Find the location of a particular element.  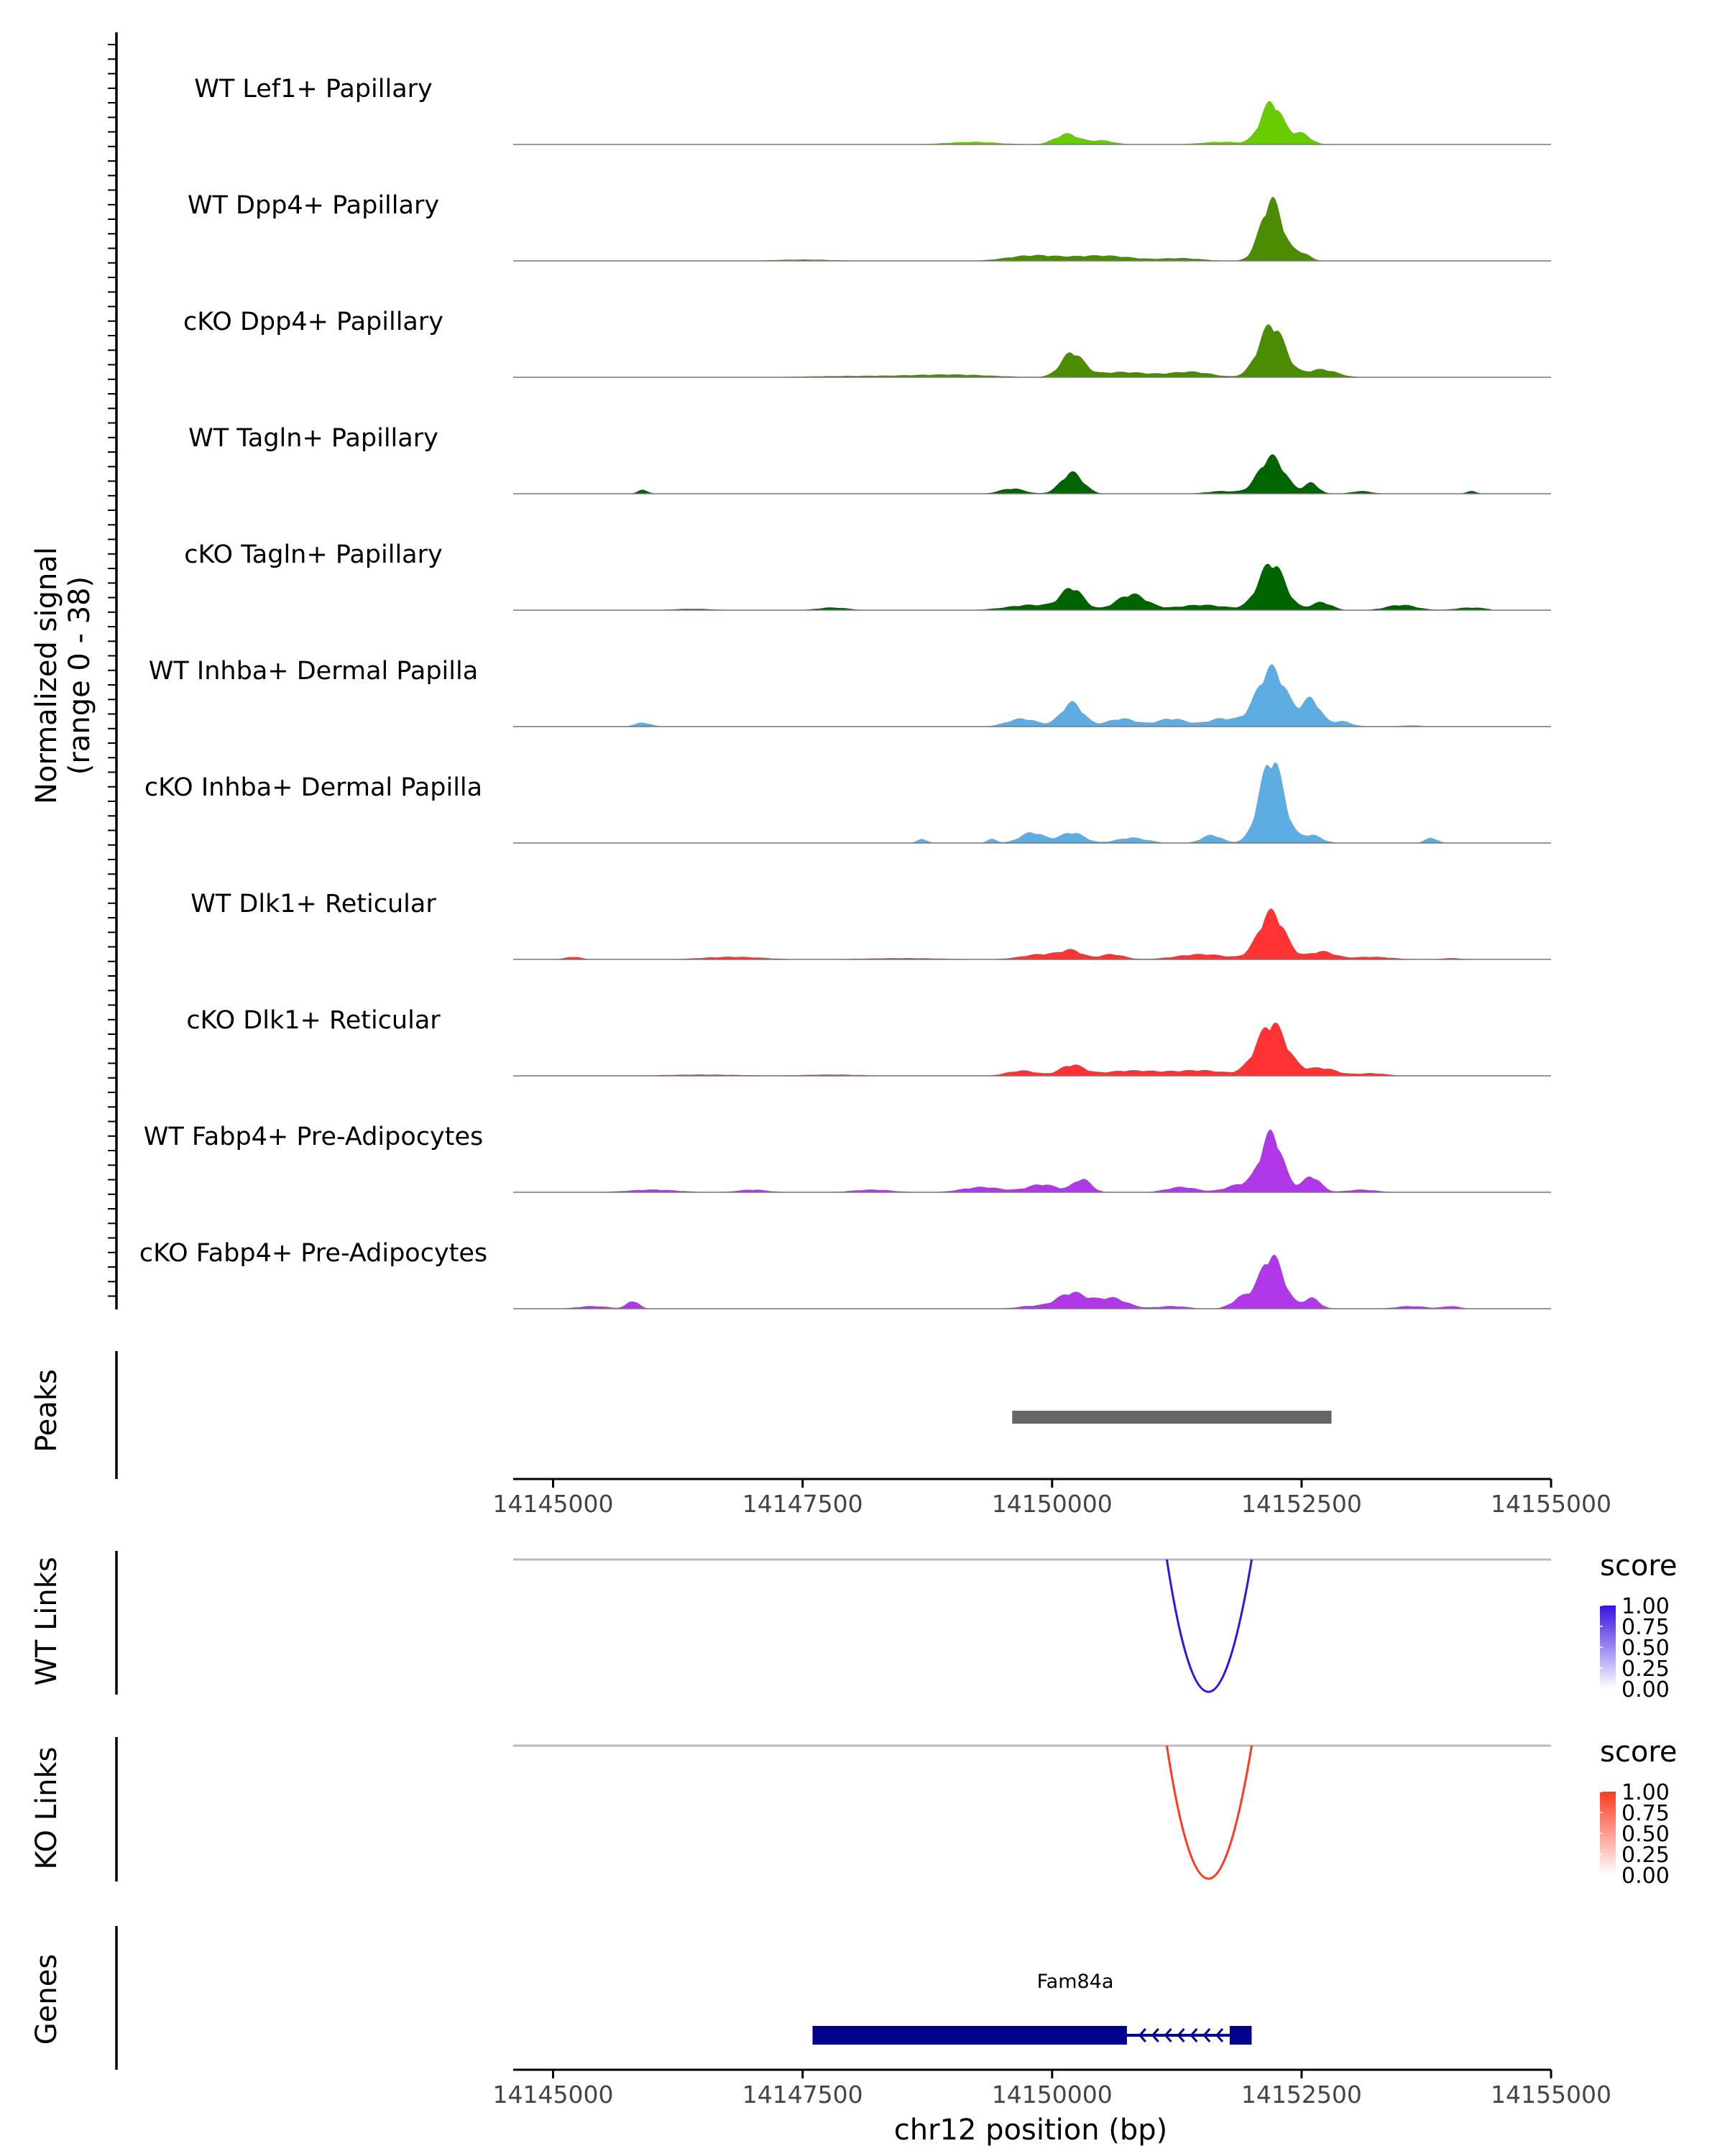

x-axis-top-tick-label: 14150000 is located at coordinates (1052, 1504).